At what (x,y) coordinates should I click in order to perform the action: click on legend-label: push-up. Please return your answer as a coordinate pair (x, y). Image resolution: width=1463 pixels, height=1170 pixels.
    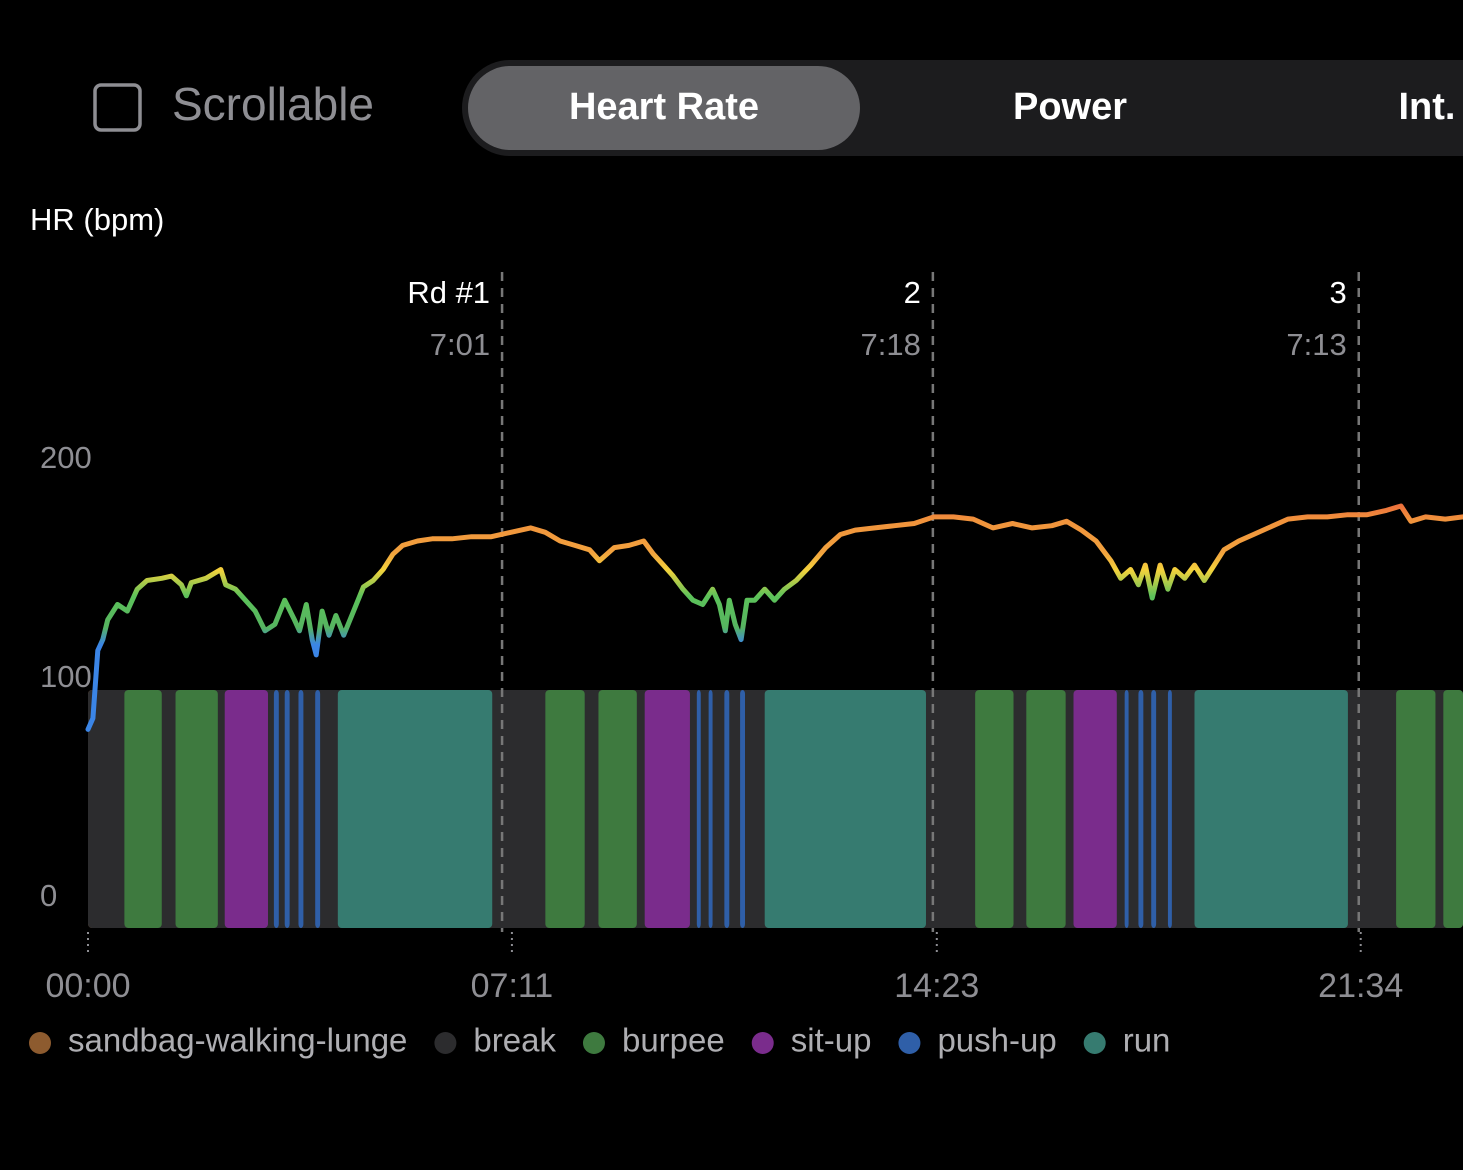
    Looking at the image, I should click on (996, 1040).